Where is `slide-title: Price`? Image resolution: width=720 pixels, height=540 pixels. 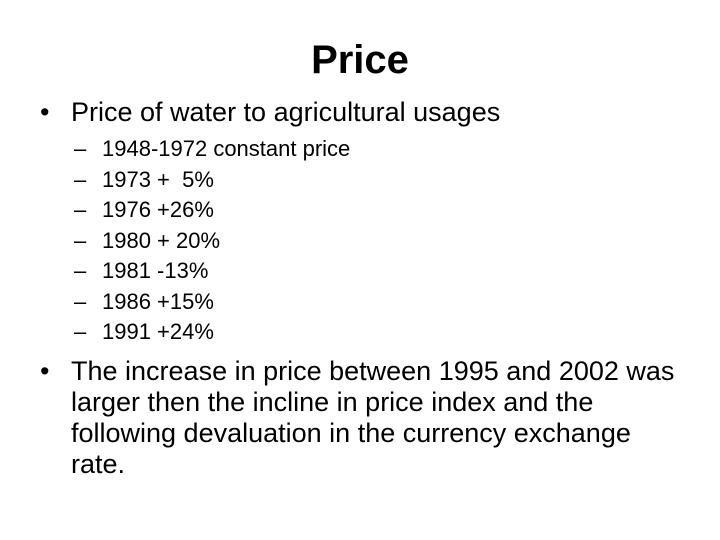
slide-title: Price is located at coordinates (360, 60).